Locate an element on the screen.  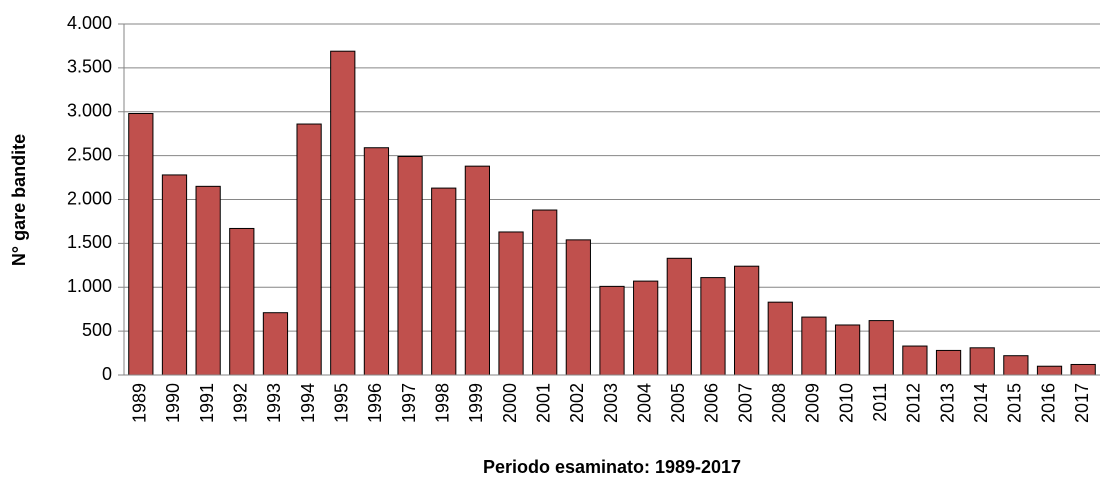
x-tick-label: 2004 is located at coordinates (644, 403).